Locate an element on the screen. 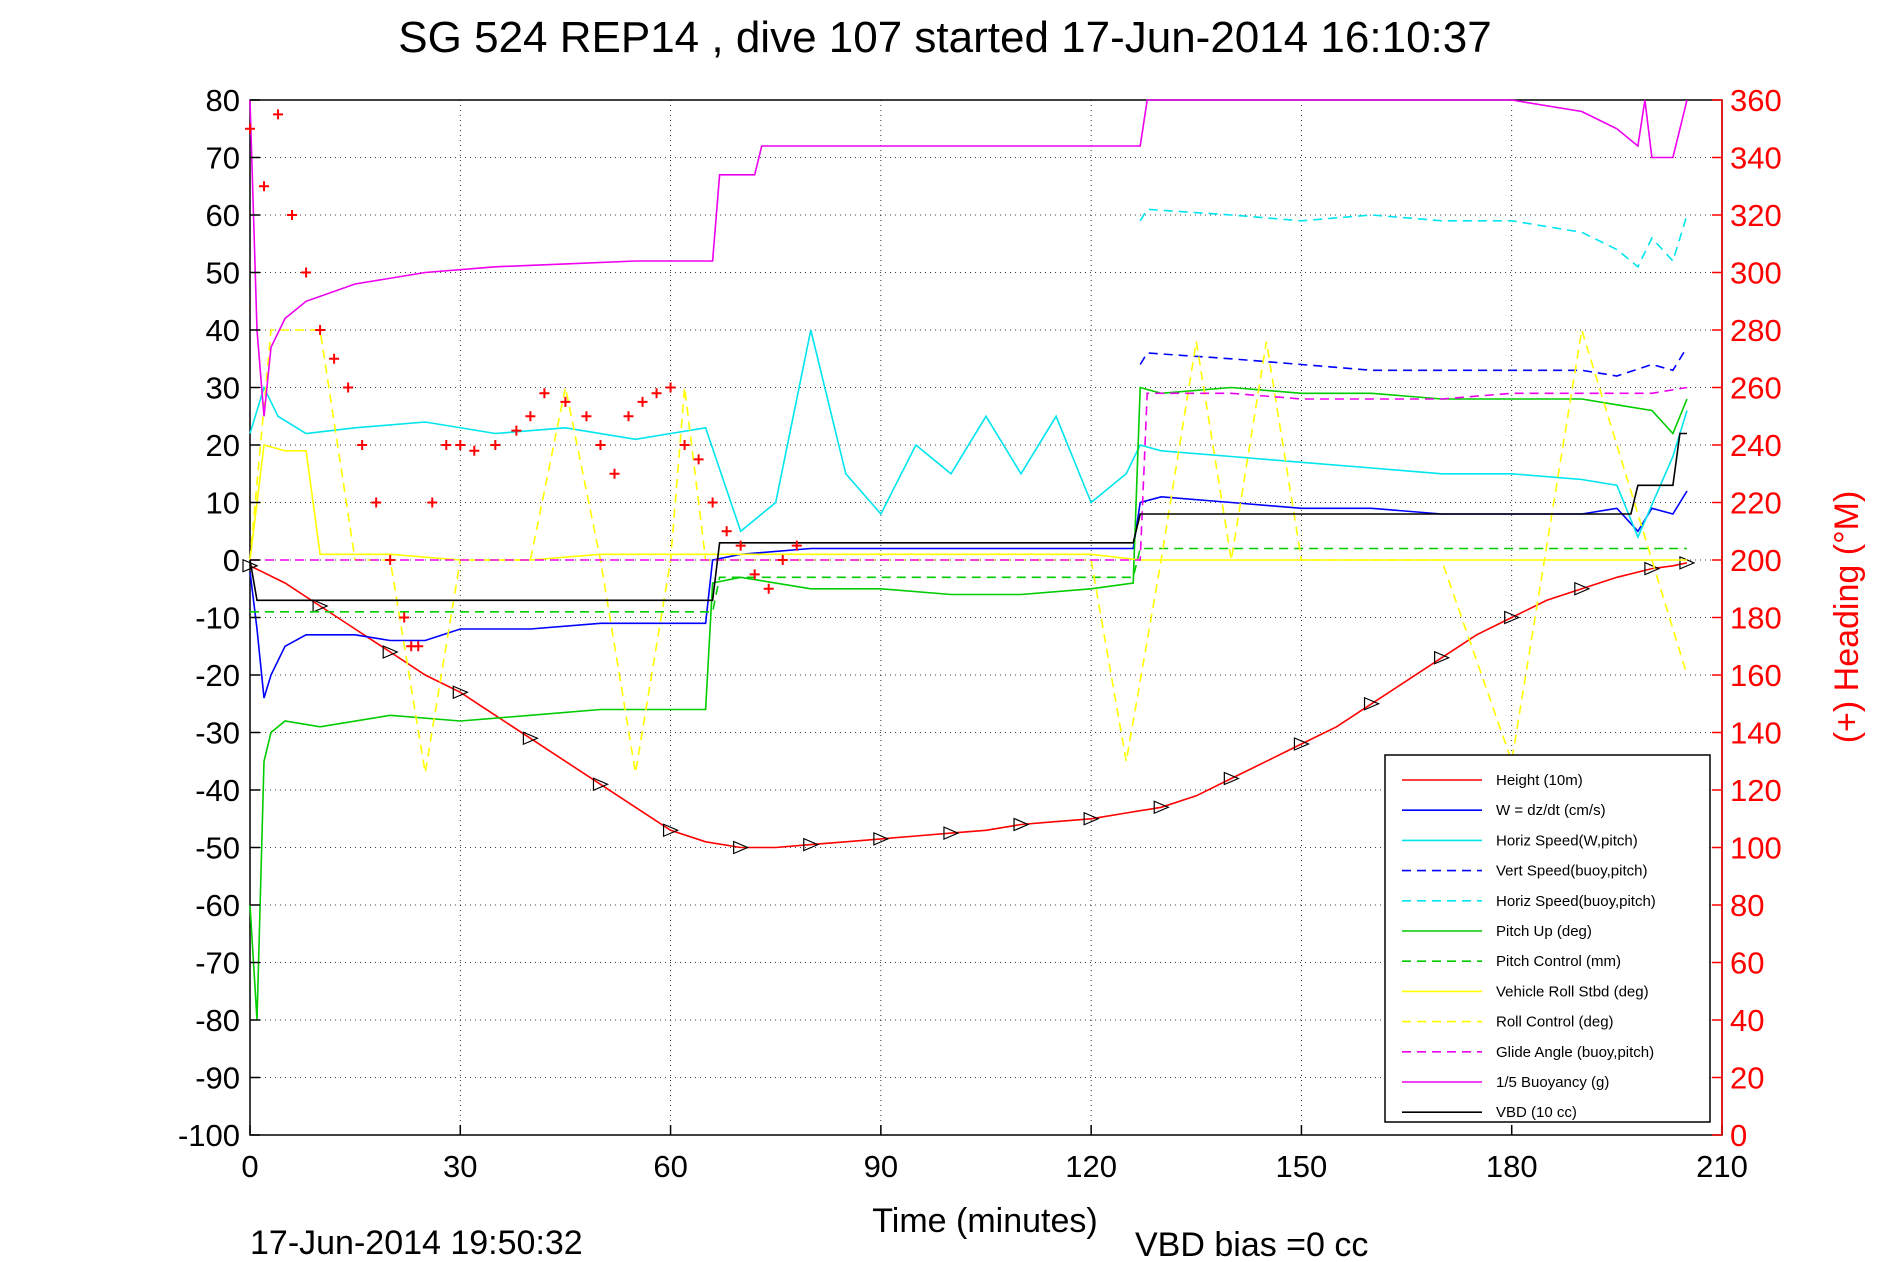 The width and height of the screenshot is (1891, 1262). y-tick-label: -40 is located at coordinates (217, 790).